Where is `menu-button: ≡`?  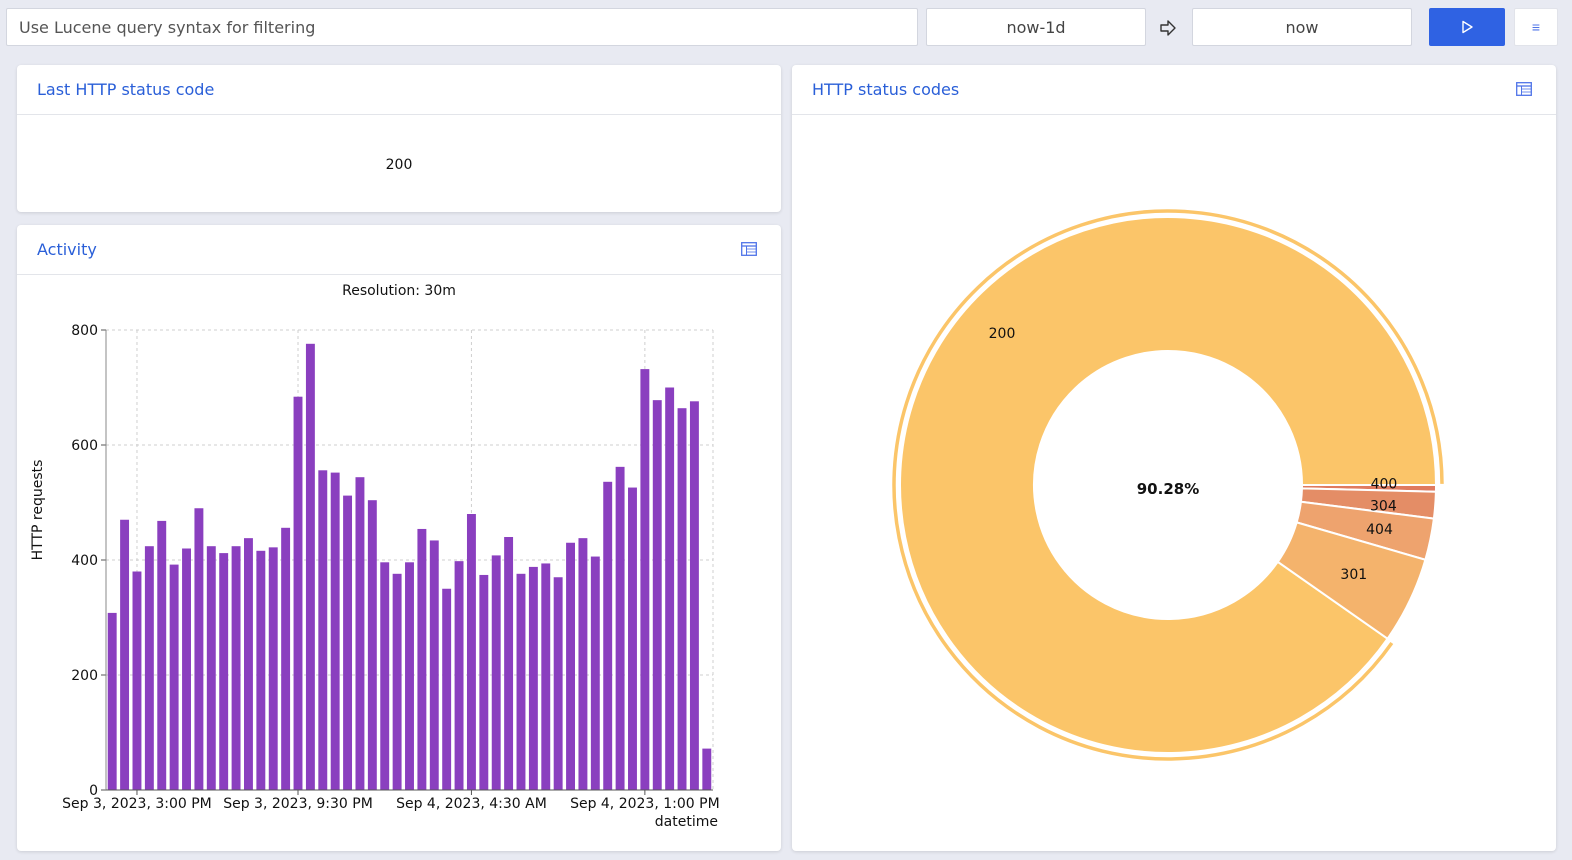 menu-button: ≡ is located at coordinates (1536, 27).